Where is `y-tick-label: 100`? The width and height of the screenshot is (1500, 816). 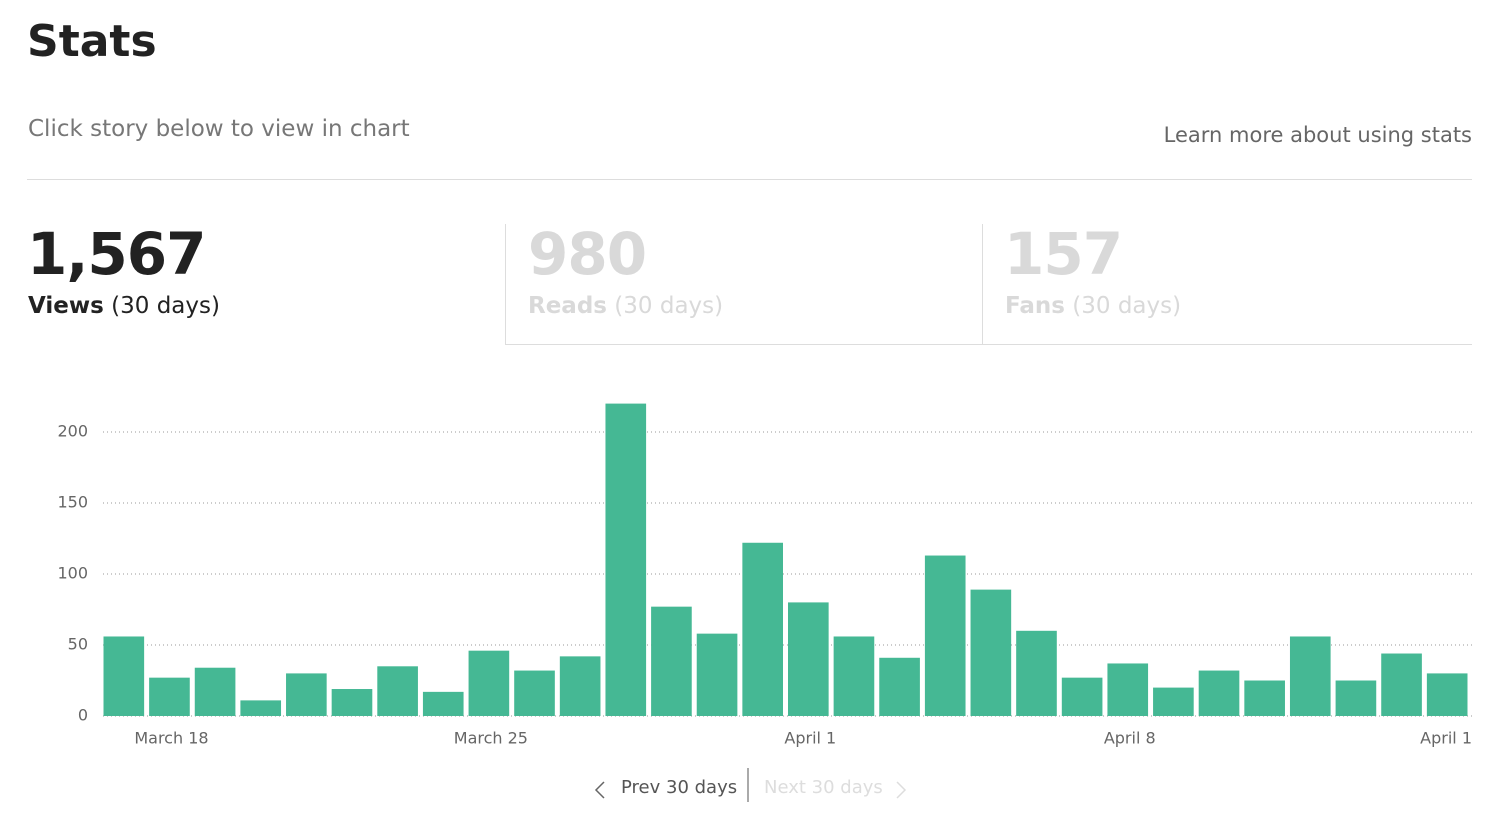
y-tick-label: 100 is located at coordinates (72, 573).